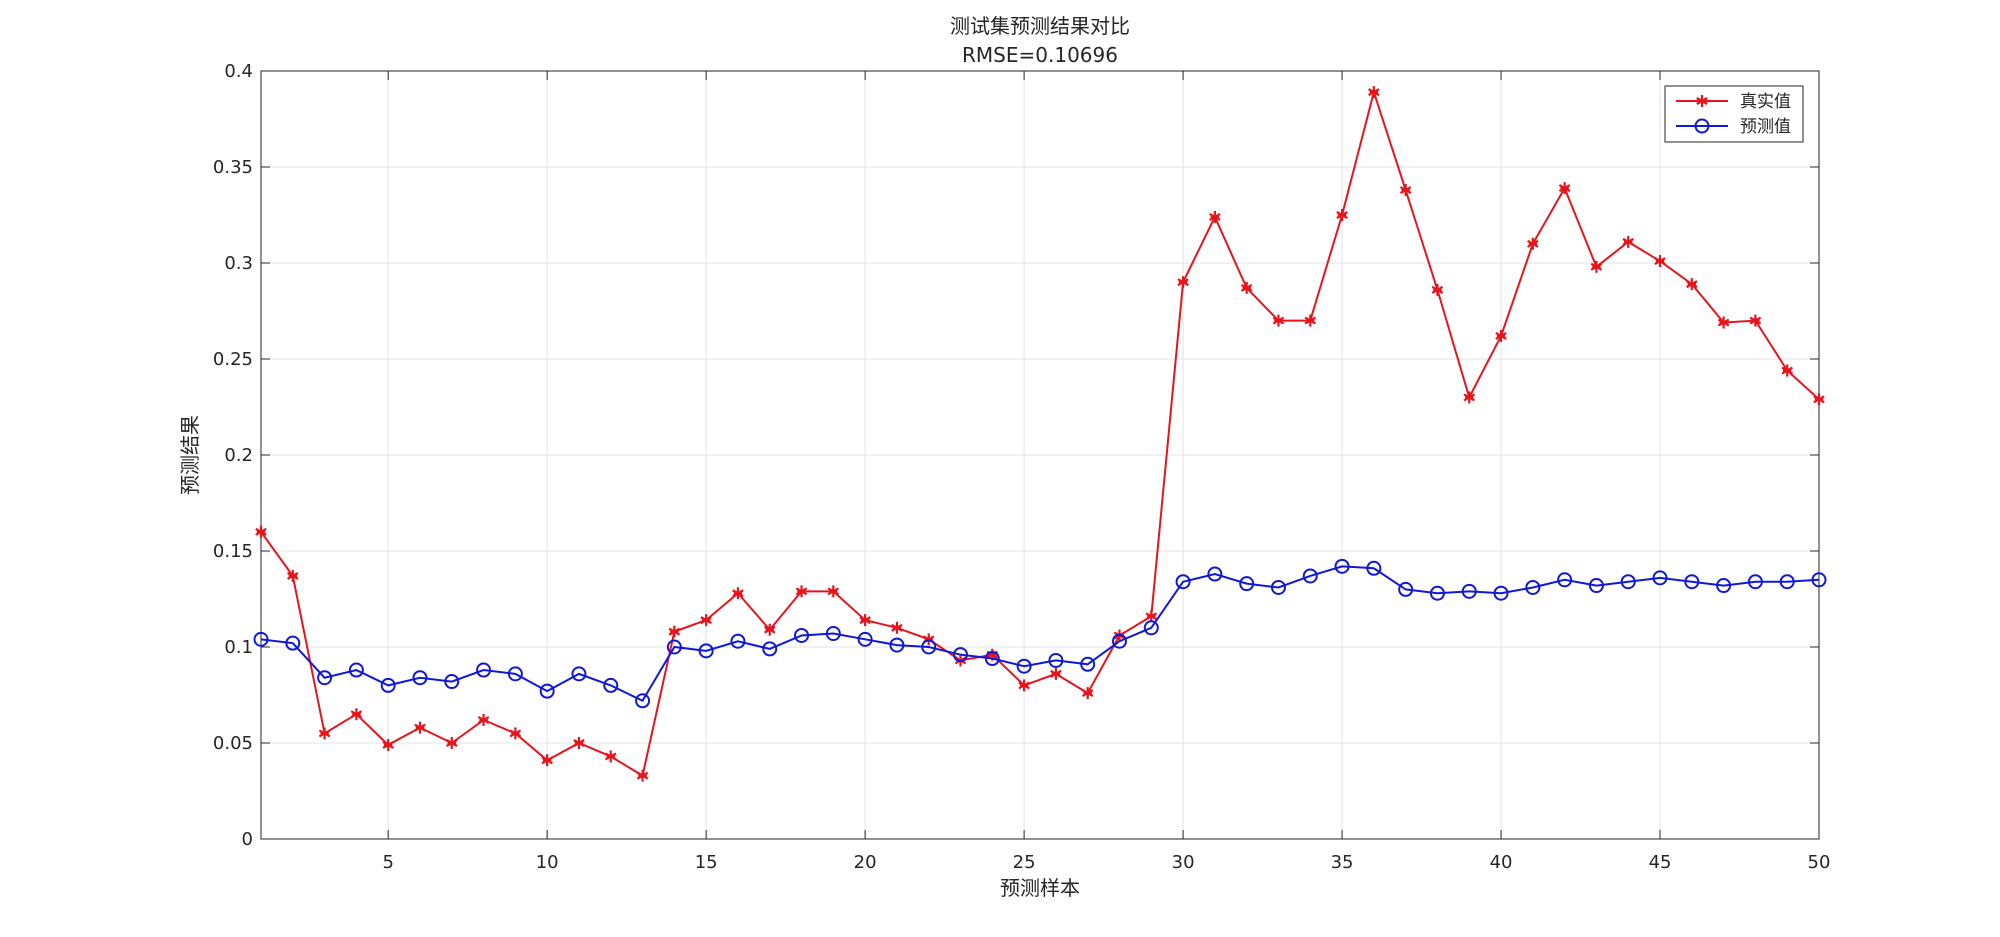 The height and width of the screenshot is (937, 2000). Describe the element at coordinates (1040, 55) in the screenshot. I see `chart-subtitle: RMSE=0.10696` at that location.